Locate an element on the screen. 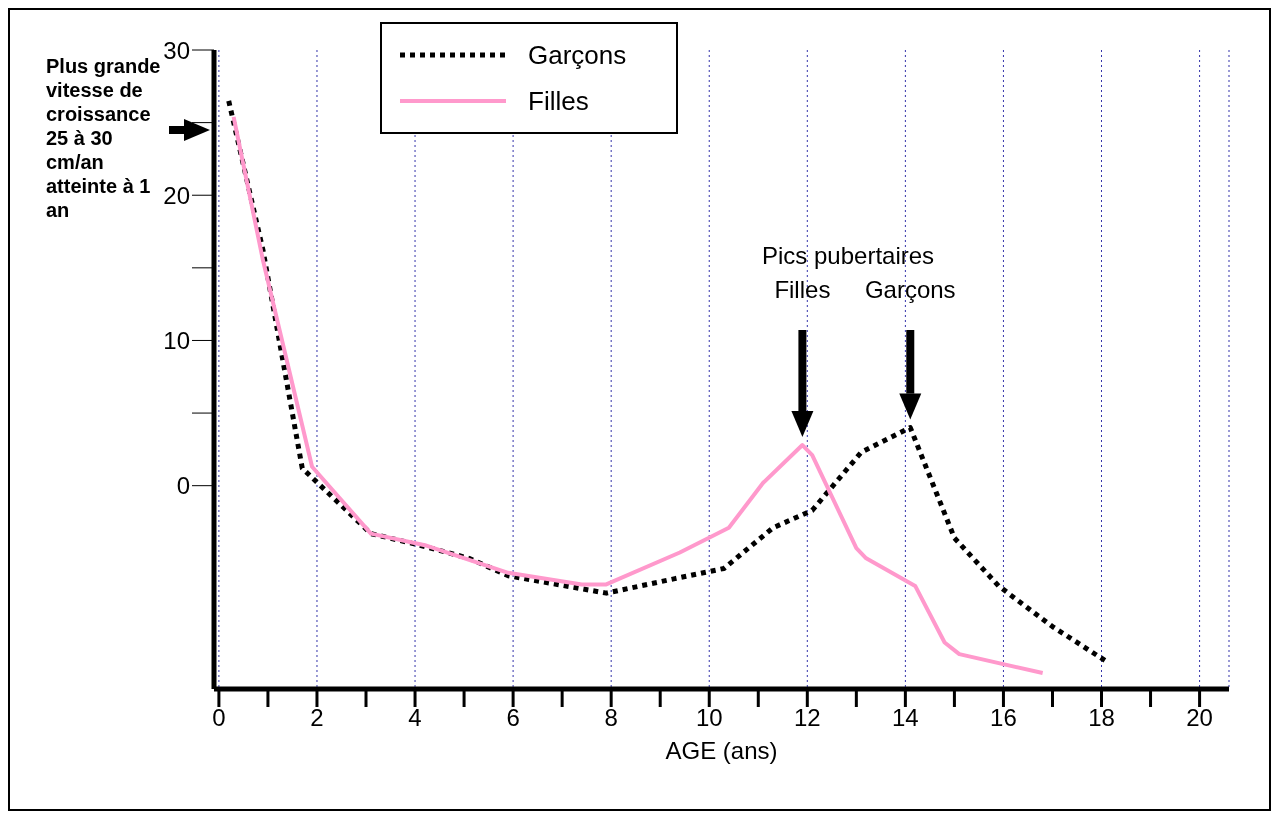  x-tick-label: 2 is located at coordinates (317, 718).